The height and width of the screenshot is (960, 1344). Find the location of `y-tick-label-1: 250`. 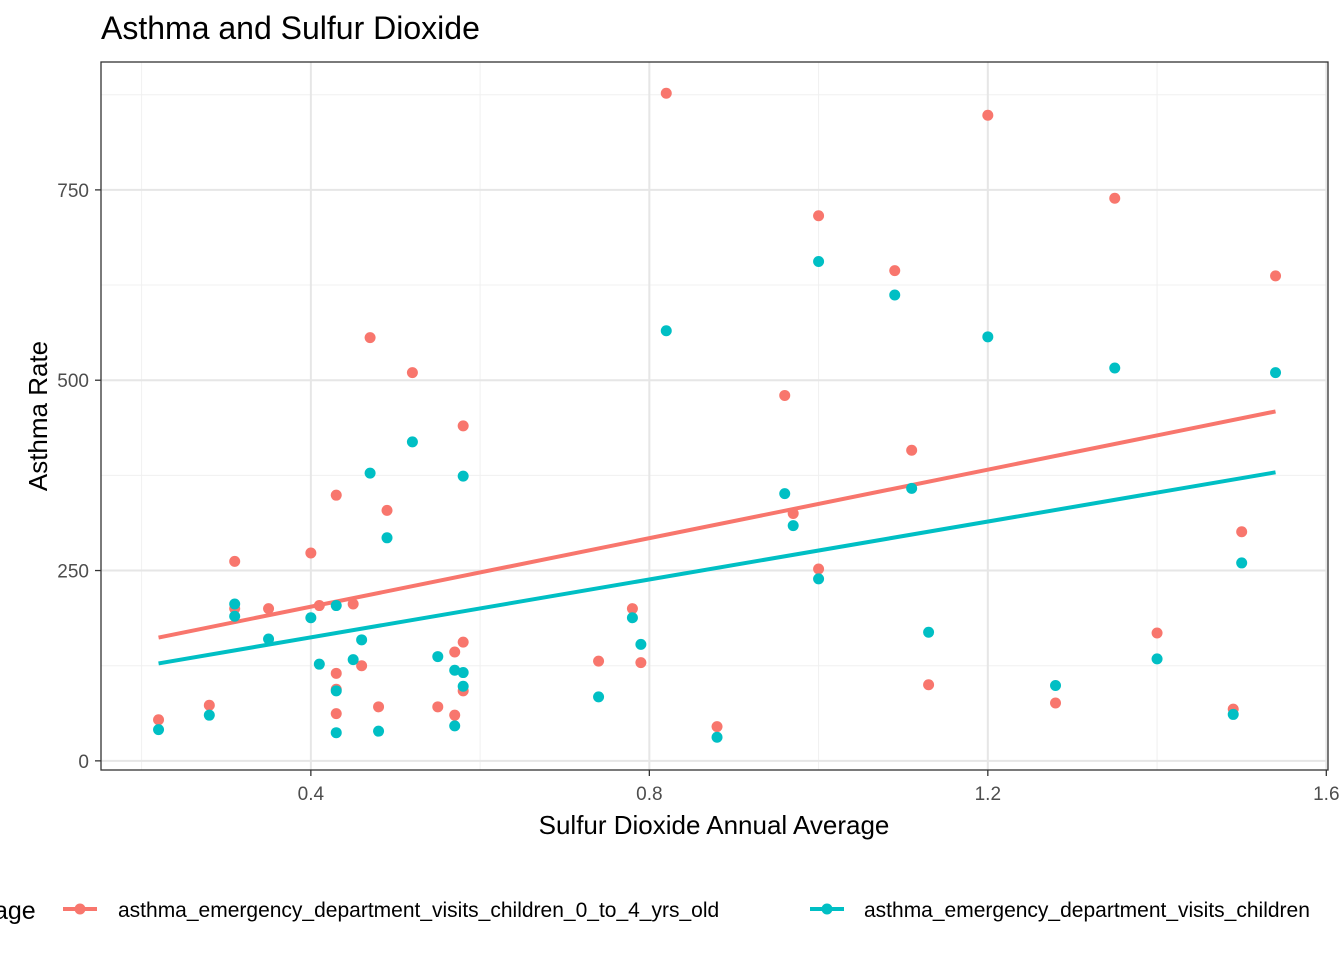

y-tick-label-1: 250 is located at coordinates (73, 572).